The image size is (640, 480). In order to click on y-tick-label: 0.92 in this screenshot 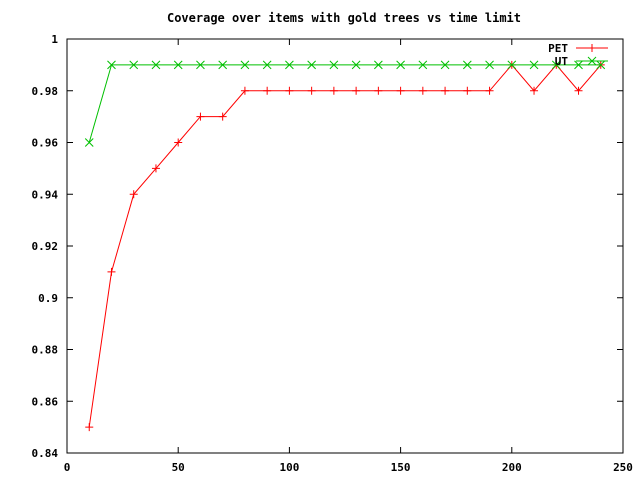, I will do `click(45, 246)`.